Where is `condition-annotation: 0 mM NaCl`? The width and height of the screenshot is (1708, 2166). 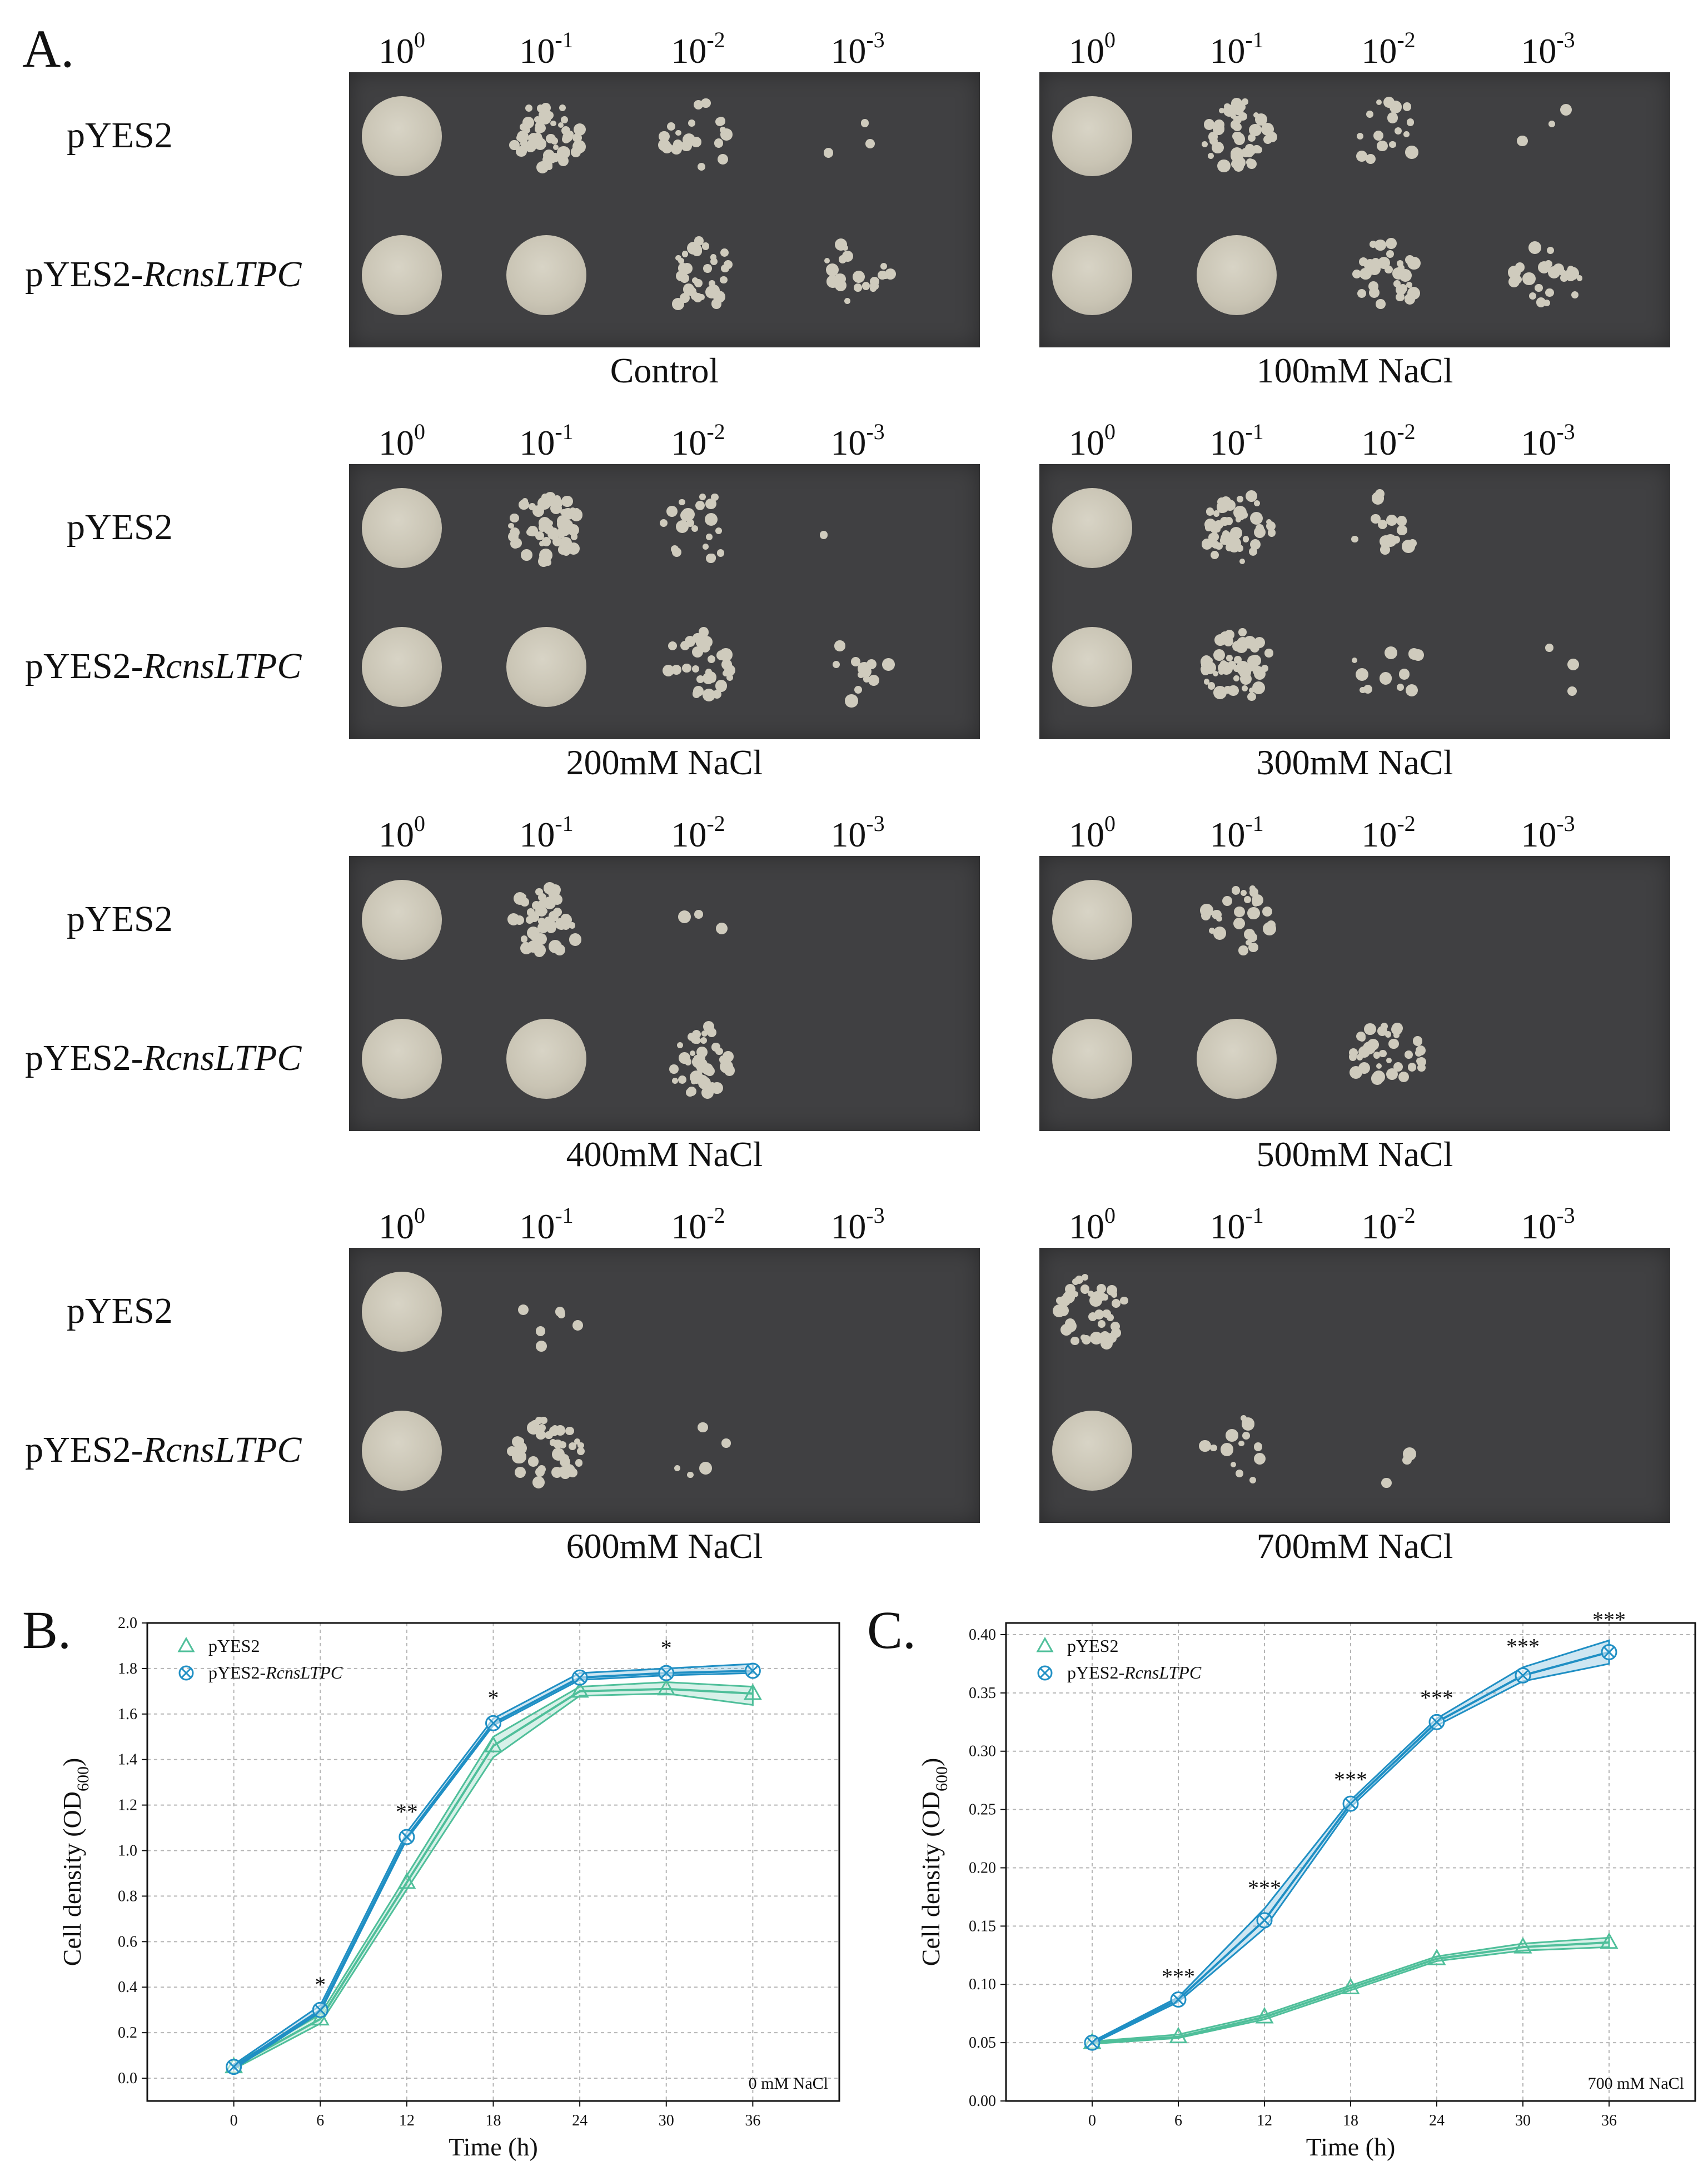 condition-annotation: 0 mM NaCl is located at coordinates (789, 2083).